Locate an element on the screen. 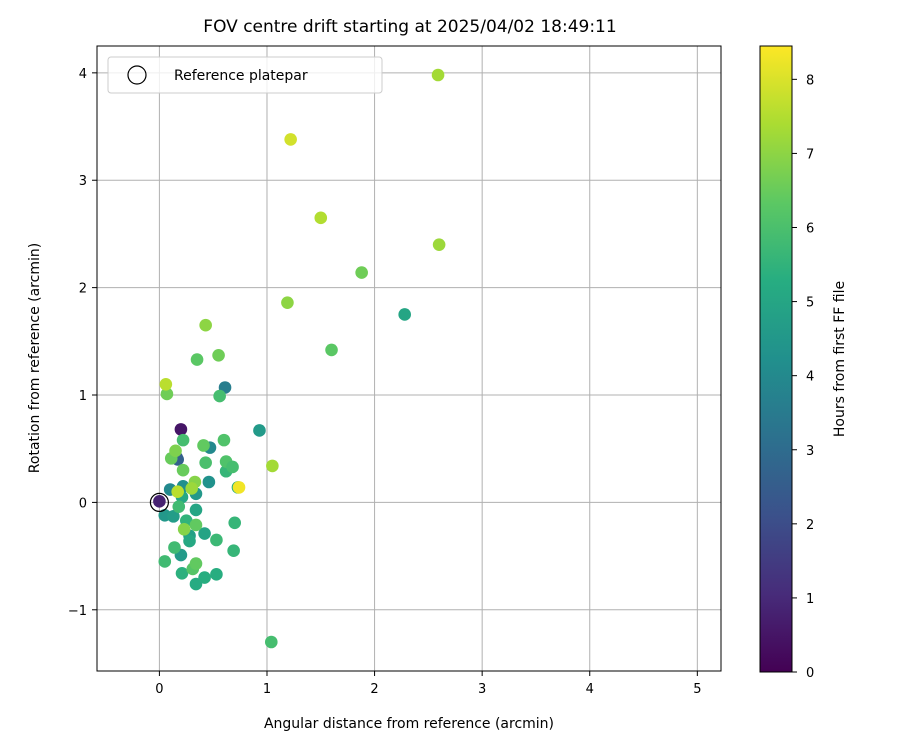 The image size is (900, 750). y-tick-label: 0 is located at coordinates (83, 503).